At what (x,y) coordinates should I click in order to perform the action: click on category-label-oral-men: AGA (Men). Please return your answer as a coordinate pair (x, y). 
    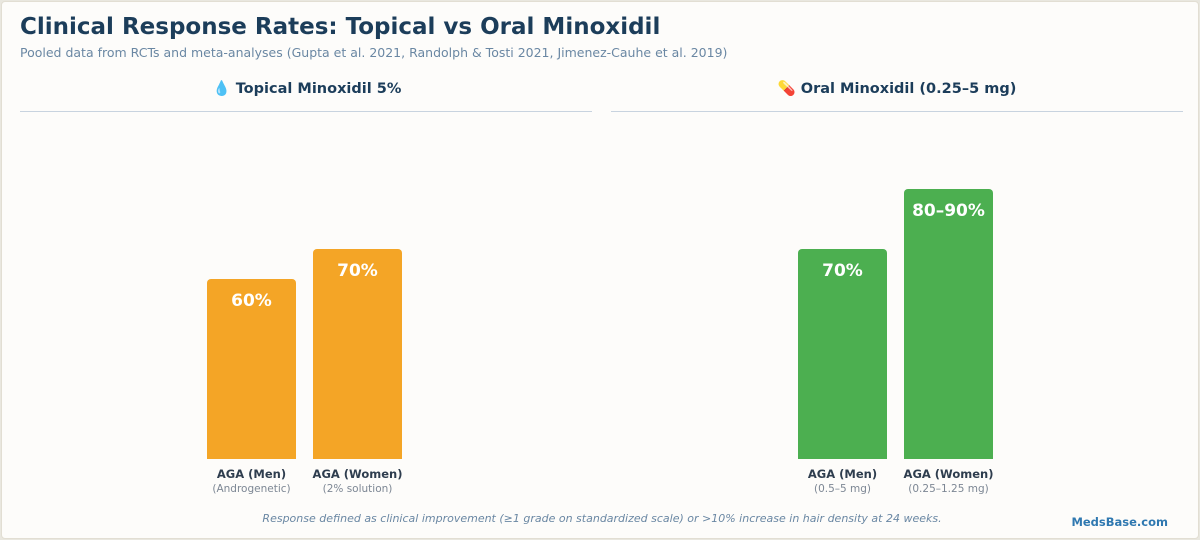
    Looking at the image, I should click on (842, 474).